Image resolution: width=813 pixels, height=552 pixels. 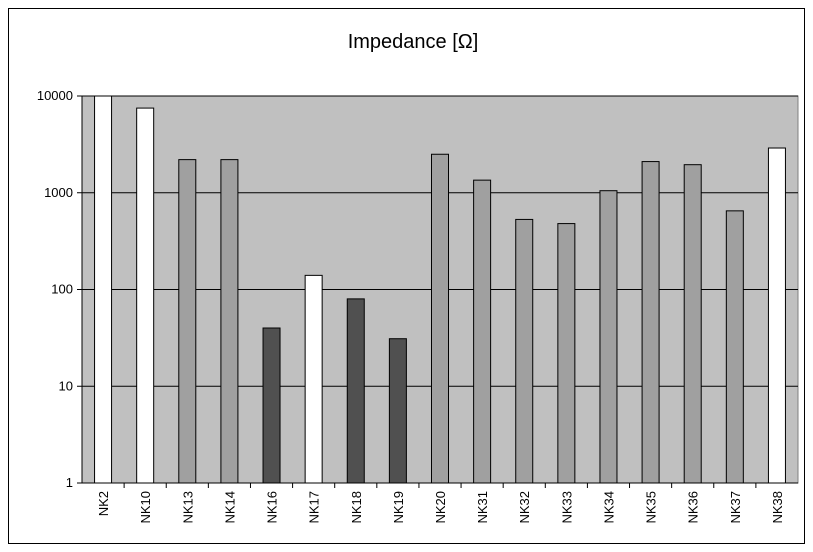 What do you see at coordinates (398, 507) in the screenshot?
I see `x-tick-label-nk19: NK19` at bounding box center [398, 507].